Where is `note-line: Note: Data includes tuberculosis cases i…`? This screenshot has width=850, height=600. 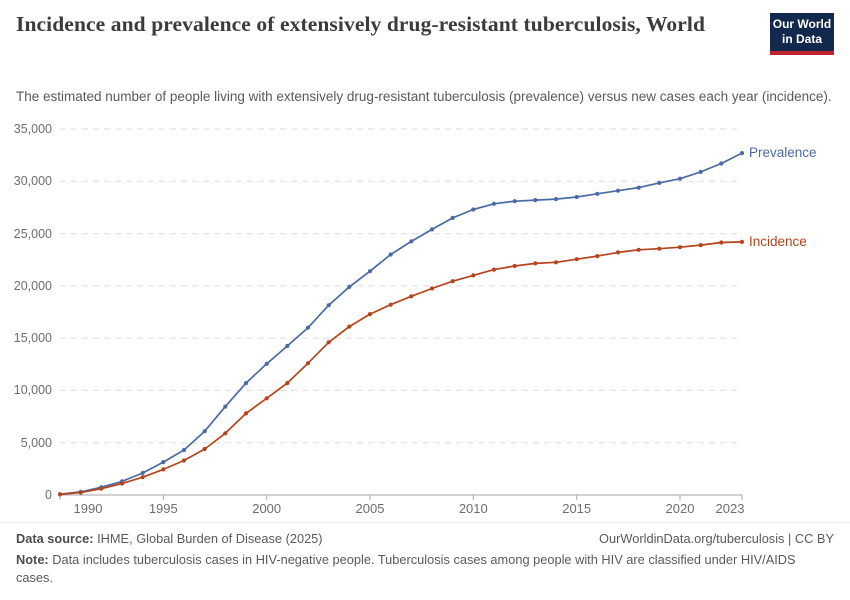
note-line: Note: Data includes tuberculosis cases i… is located at coordinates (425, 569).